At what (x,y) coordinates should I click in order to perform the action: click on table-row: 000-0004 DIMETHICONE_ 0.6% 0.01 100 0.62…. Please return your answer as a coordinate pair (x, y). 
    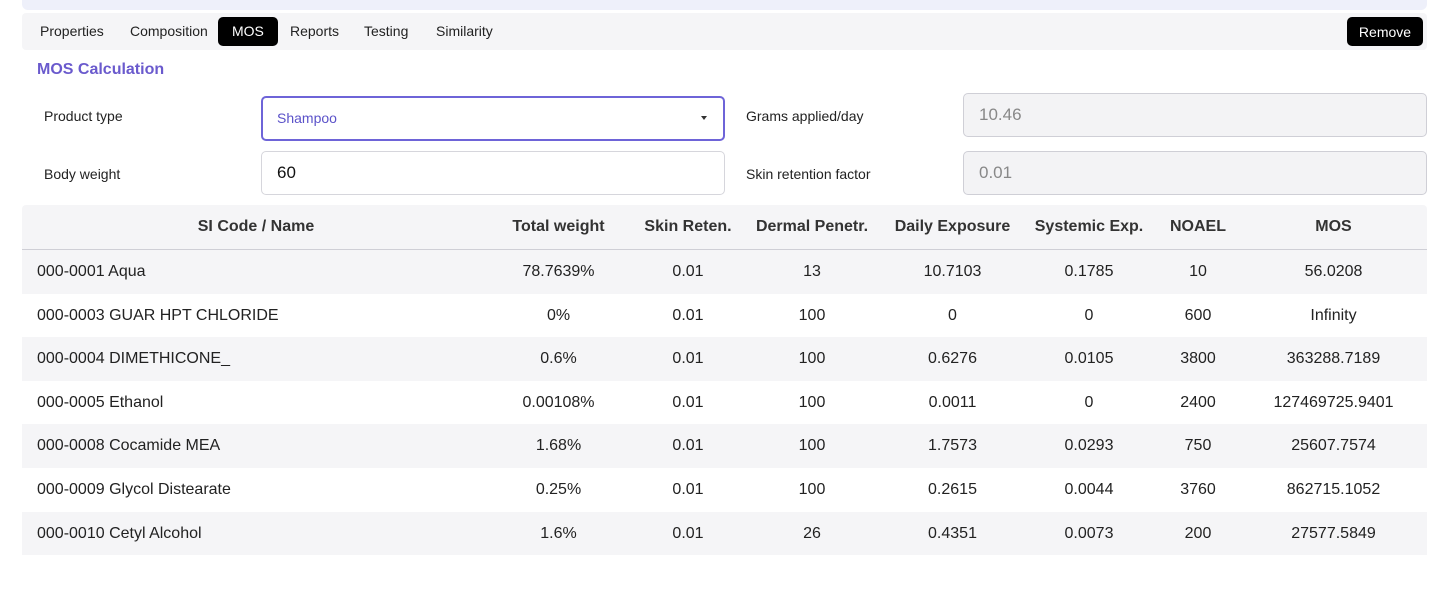
    Looking at the image, I should click on (724, 359).